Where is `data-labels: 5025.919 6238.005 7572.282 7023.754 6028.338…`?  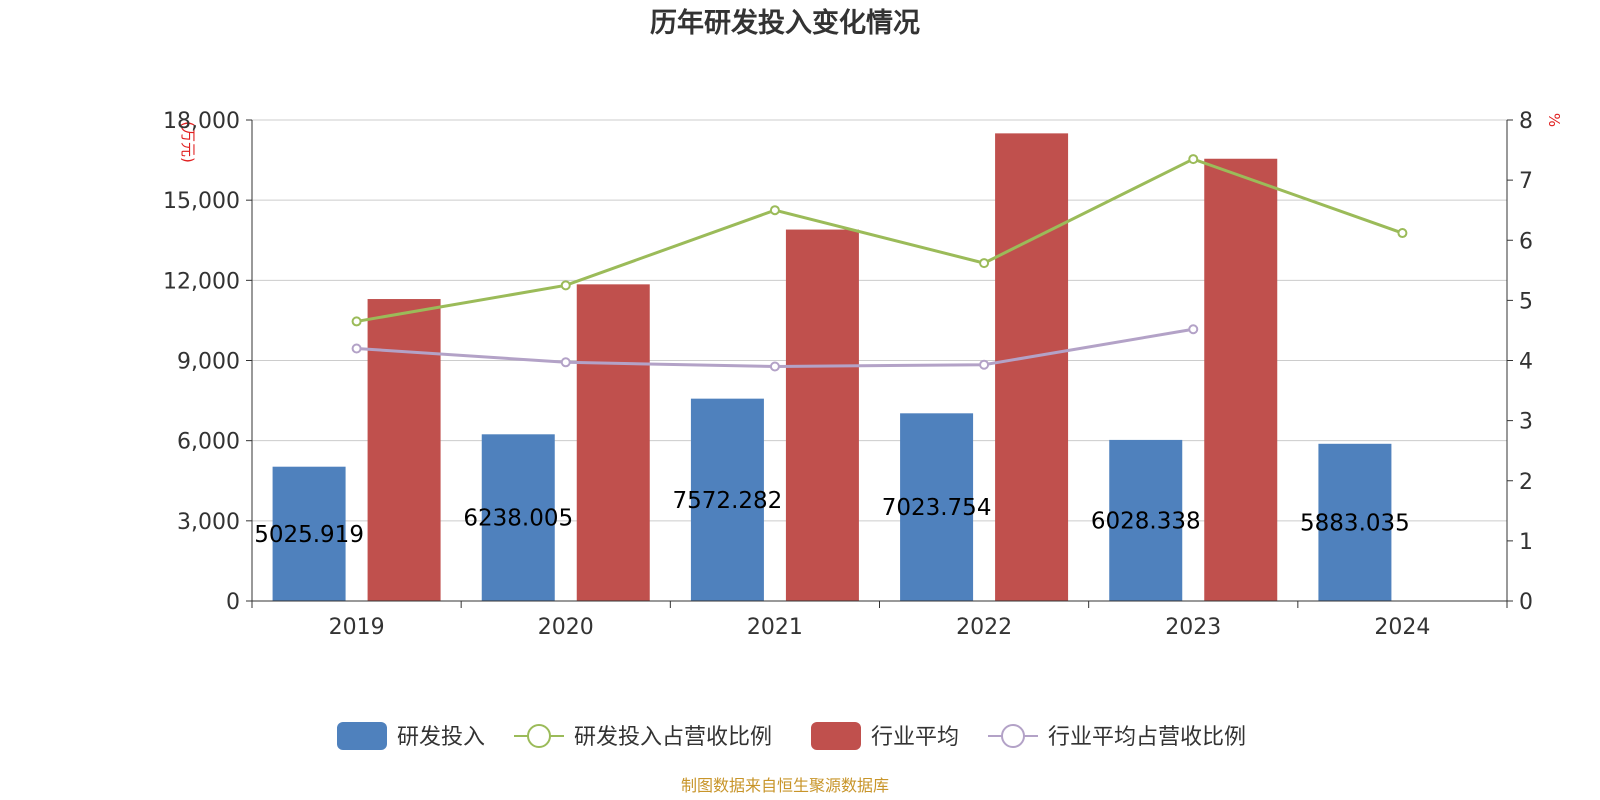 data-labels: 5025.919 6238.005 7572.282 7023.754 6028.338… is located at coordinates (832, 518).